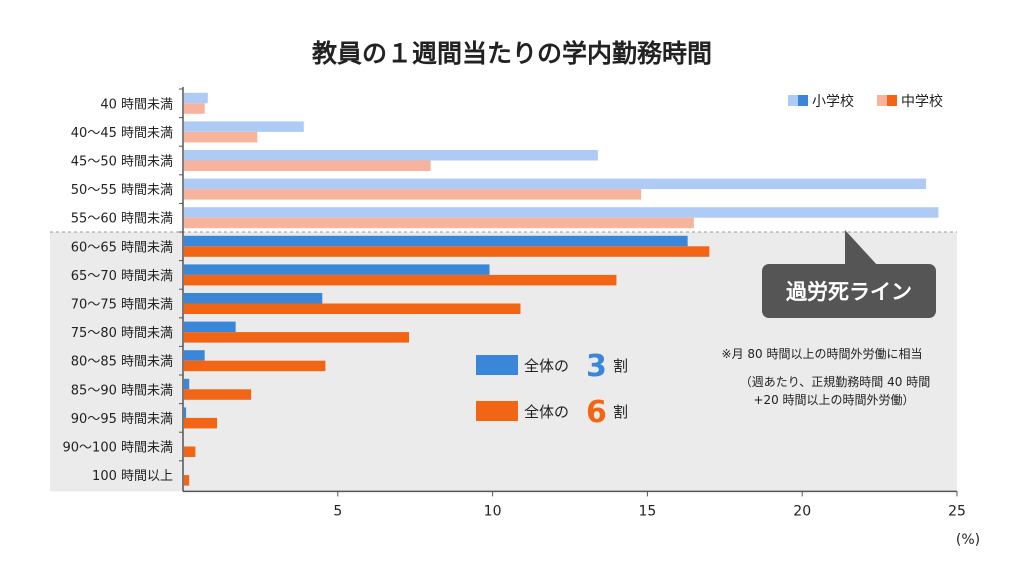 This screenshot has width=1024, height=576. Describe the element at coordinates (122, 247) in the screenshot. I see `category-label: 60～65 時間未満` at that location.